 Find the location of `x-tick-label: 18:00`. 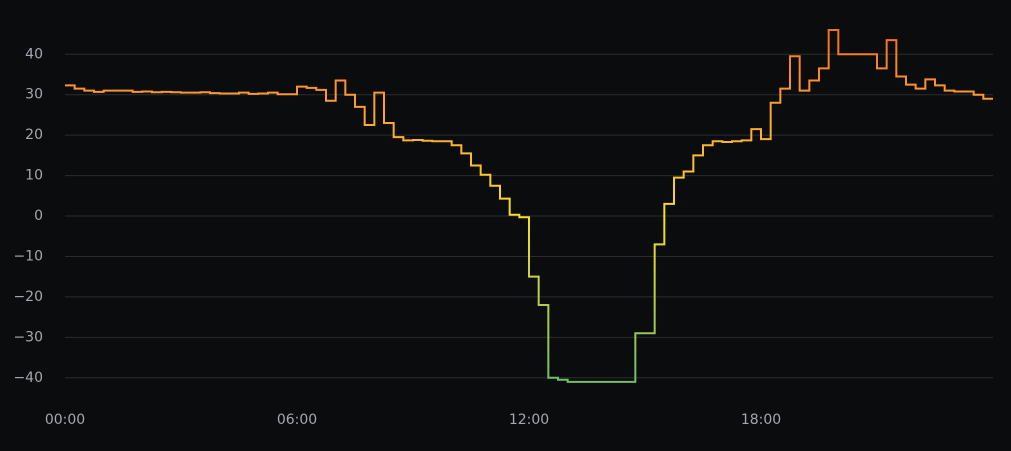

x-tick-label: 18:00 is located at coordinates (761, 420).